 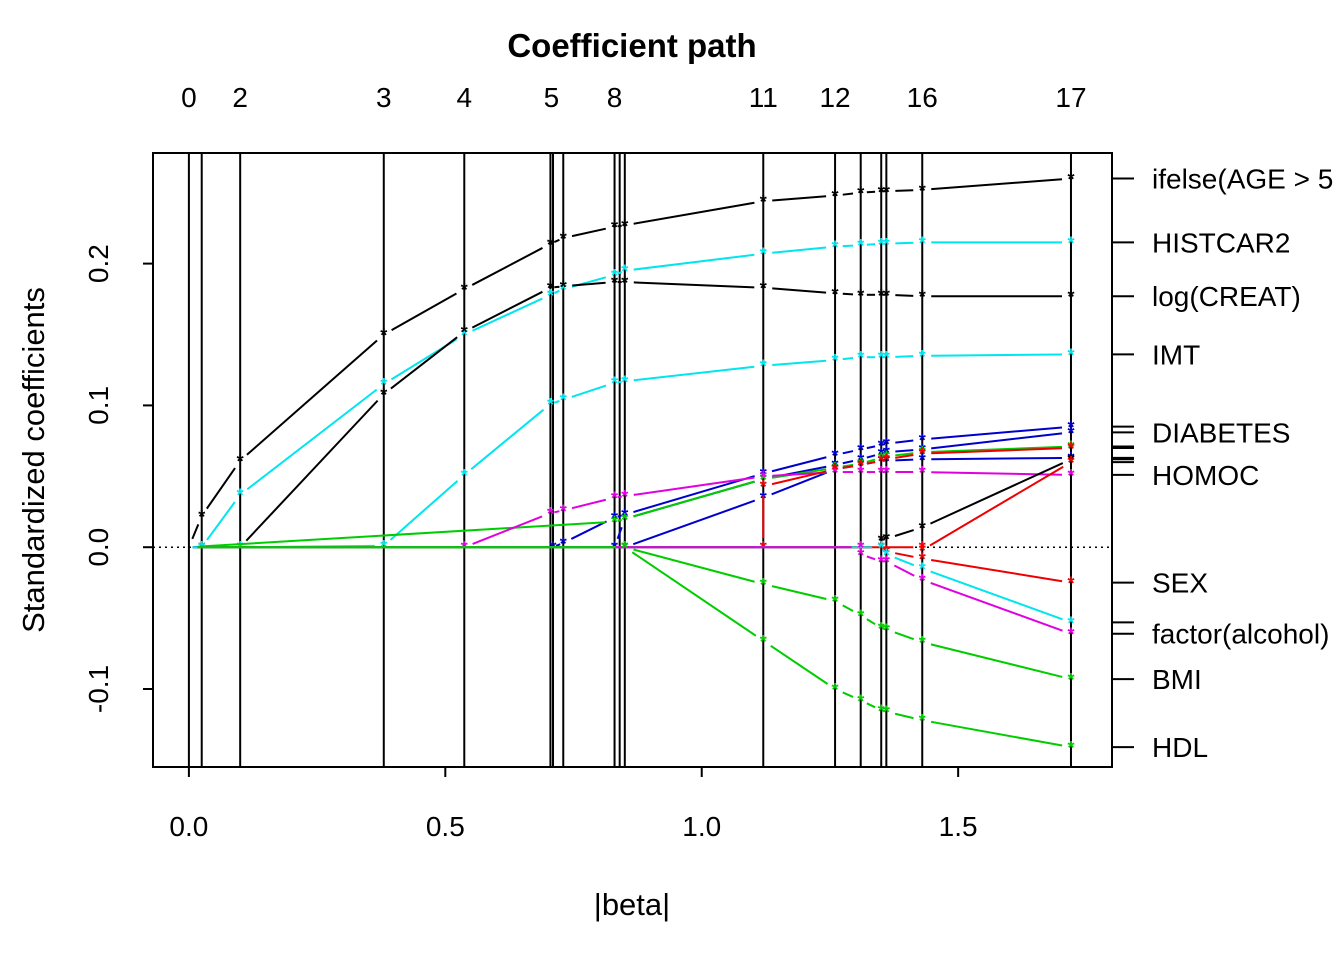 I want to click on top-axis: 0 2 3 4 5 8 11 12 16 17, so click(x=633, y=97).